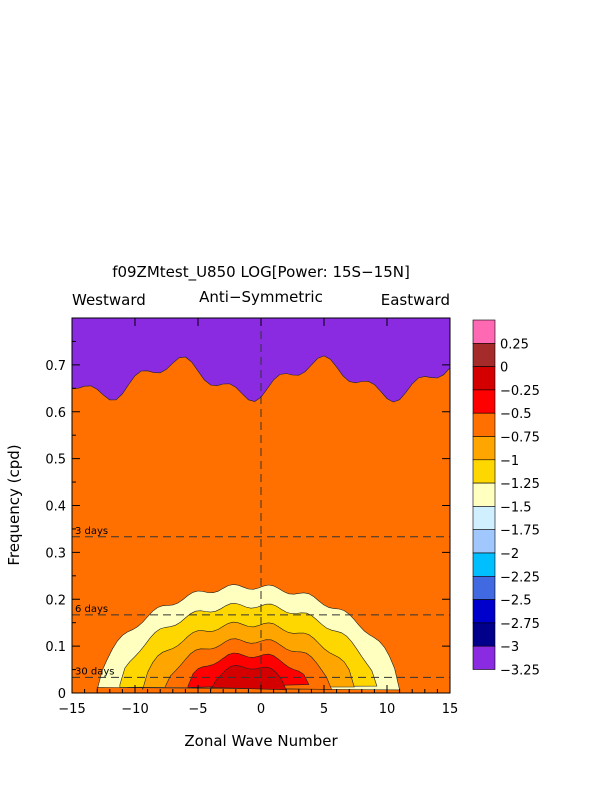  I want to click on colorbar-label: −3, so click(509, 647).